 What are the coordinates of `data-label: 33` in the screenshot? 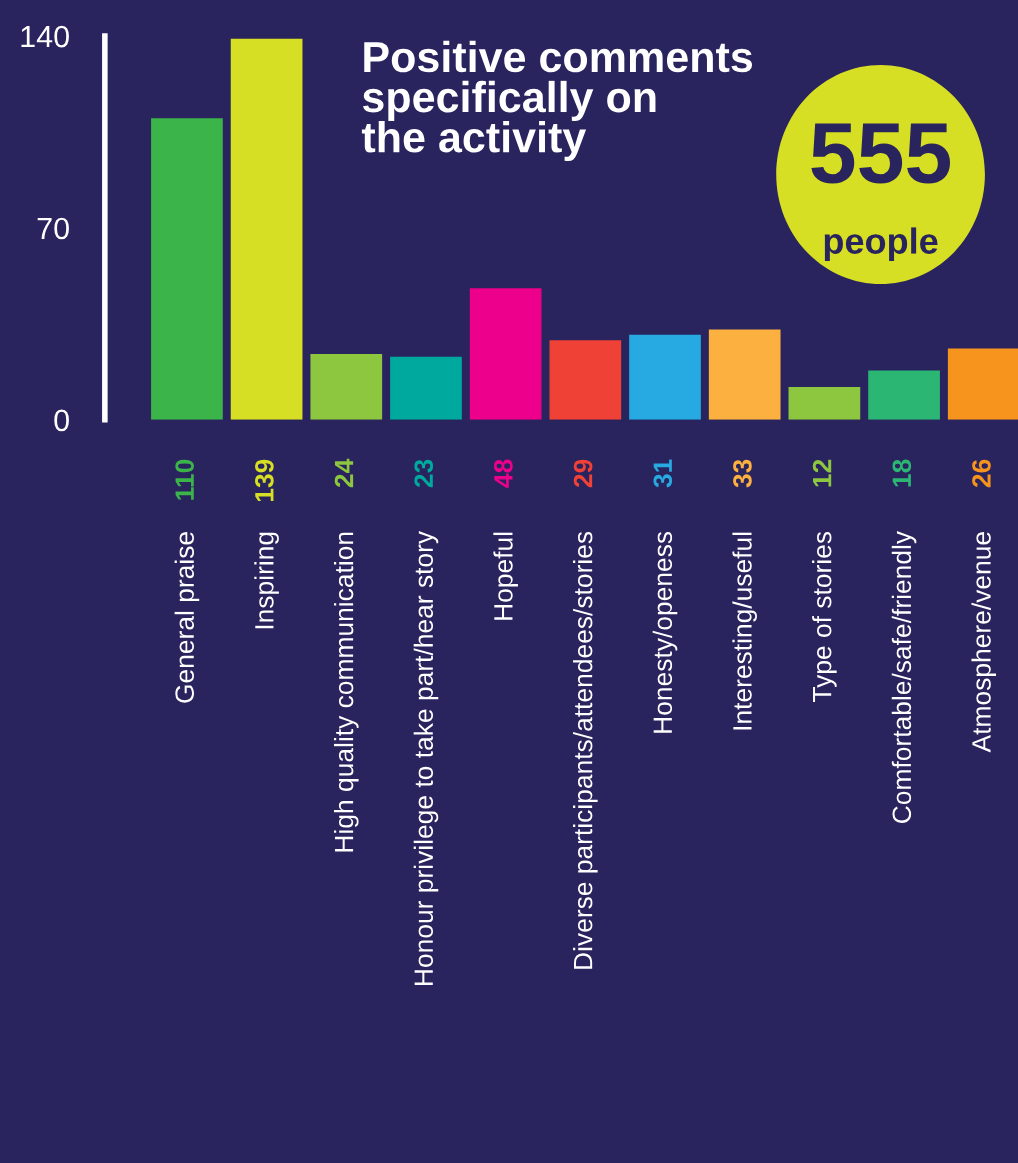 It's located at (742, 473).